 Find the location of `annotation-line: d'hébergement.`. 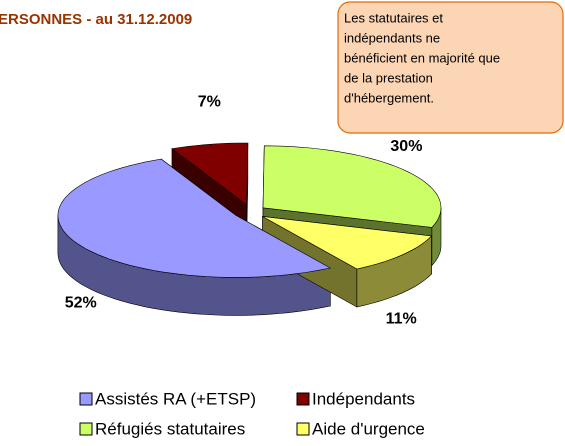

annotation-line: d'hébergement. is located at coordinates (389, 97).